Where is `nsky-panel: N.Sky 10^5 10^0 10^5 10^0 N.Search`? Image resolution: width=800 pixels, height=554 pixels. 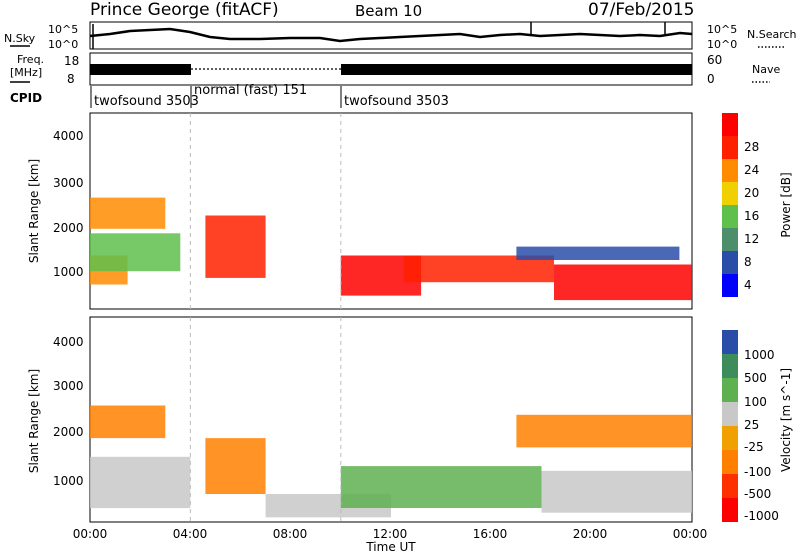 nsky-panel: N.Sky 10^5 10^0 10^5 10^0 N.Search is located at coordinates (400, 36).